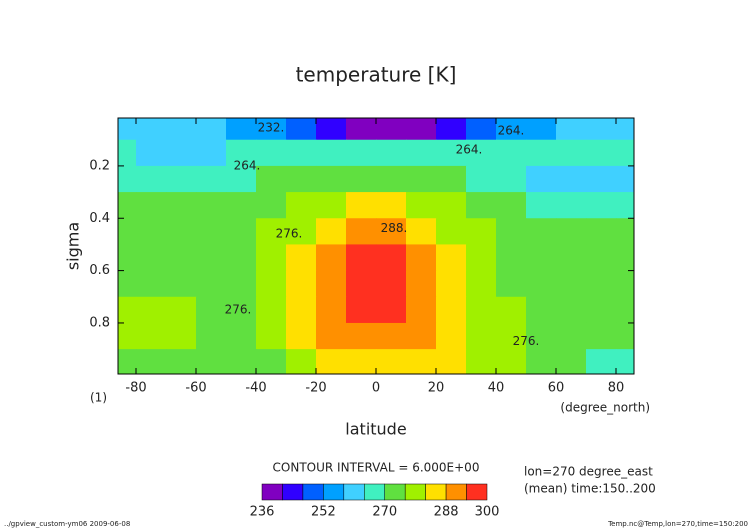 This screenshot has height=532, width=752. What do you see at coordinates (394, 228) in the screenshot?
I see `contour-label: 288.` at bounding box center [394, 228].